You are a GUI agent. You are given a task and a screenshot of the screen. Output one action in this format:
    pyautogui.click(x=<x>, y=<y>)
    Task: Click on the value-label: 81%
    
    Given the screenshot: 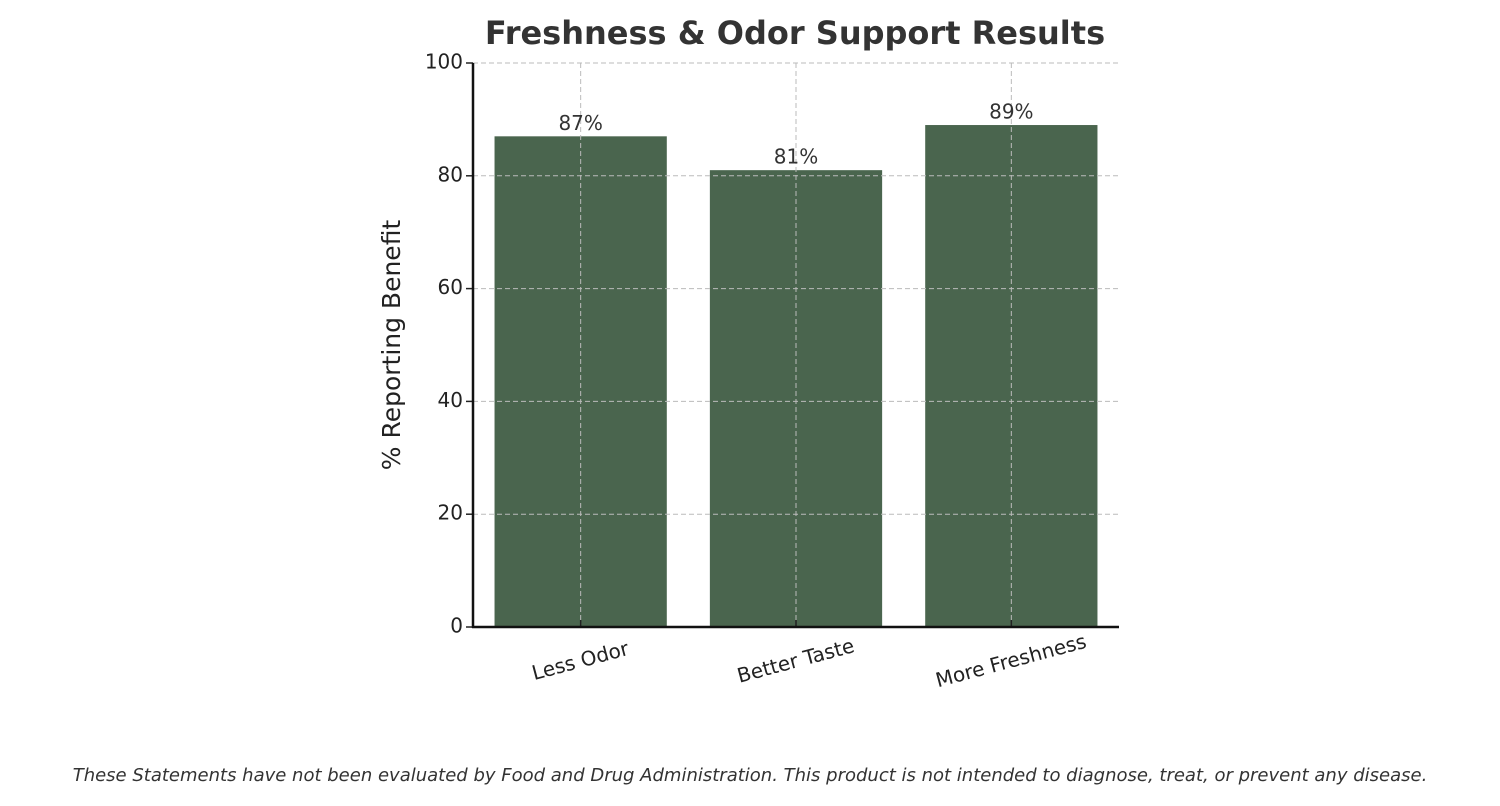 What is the action you would take?
    pyautogui.click(x=796, y=157)
    